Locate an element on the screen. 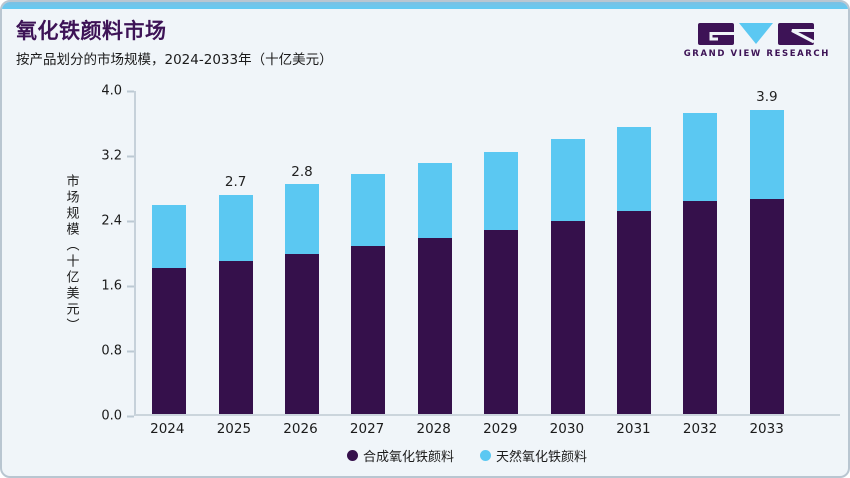  legend-item: 合成氧化铁颜料 is located at coordinates (400, 455).